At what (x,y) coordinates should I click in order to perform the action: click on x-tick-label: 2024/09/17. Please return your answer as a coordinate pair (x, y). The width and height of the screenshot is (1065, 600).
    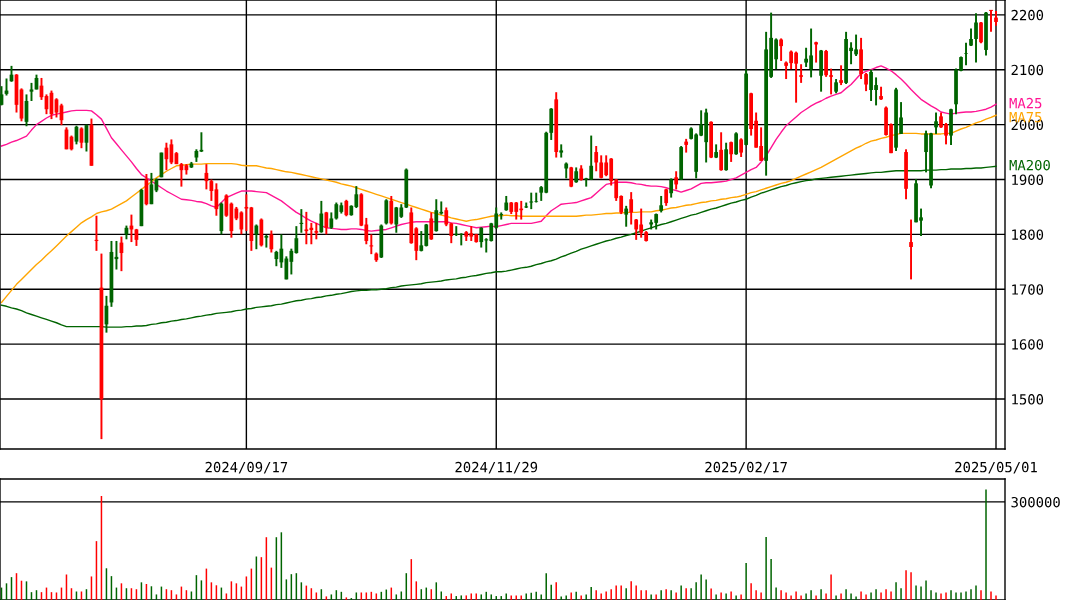
    Looking at the image, I should click on (246, 467).